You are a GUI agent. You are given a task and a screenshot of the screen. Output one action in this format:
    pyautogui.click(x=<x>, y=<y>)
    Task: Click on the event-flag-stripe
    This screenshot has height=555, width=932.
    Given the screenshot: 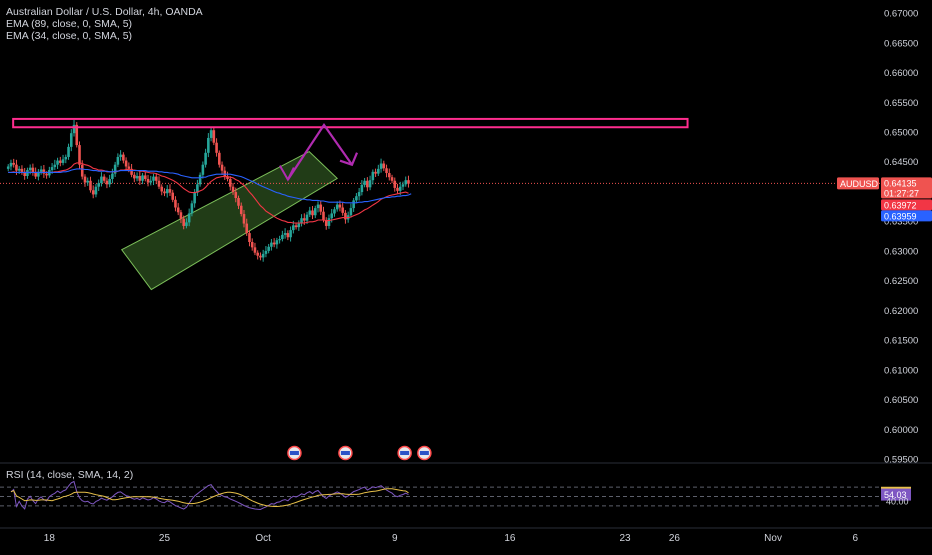 What is the action you would take?
    pyautogui.click(x=405, y=453)
    